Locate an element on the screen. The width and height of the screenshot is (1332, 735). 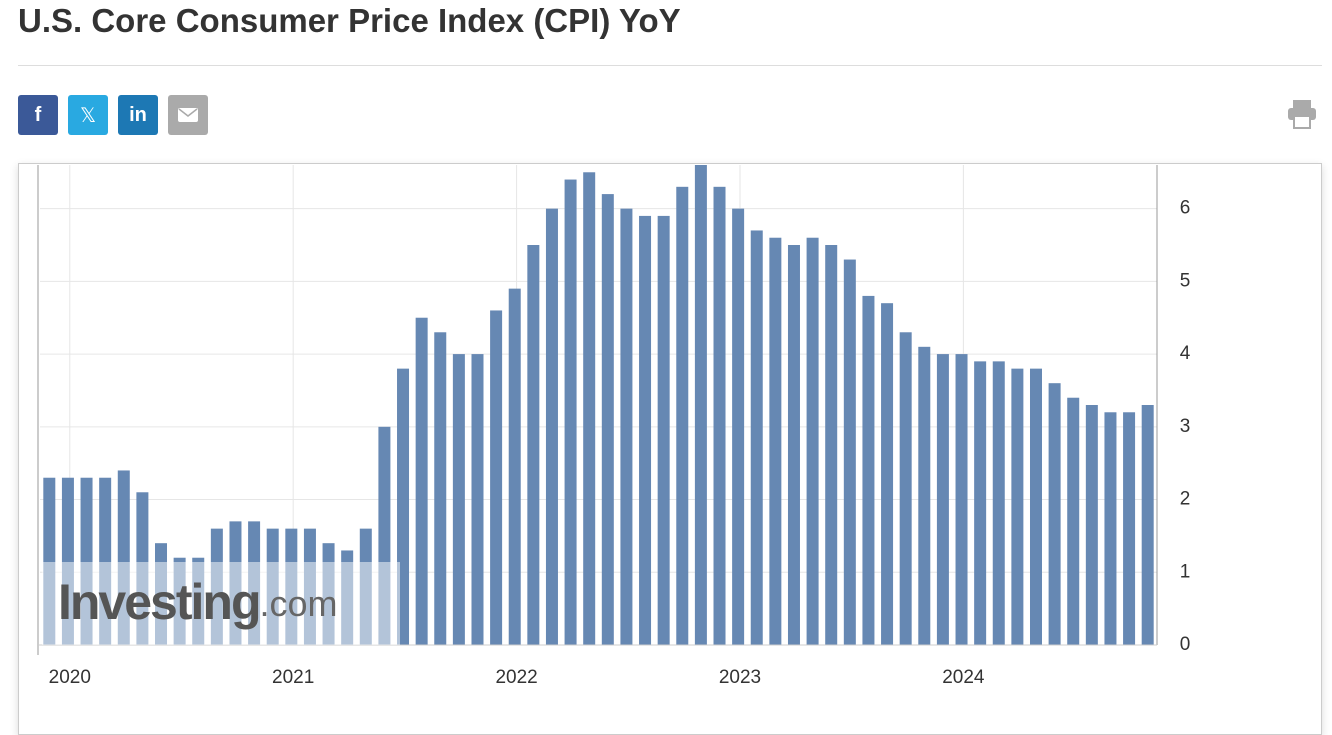
watermark-suffix: .com is located at coordinates (298, 603).